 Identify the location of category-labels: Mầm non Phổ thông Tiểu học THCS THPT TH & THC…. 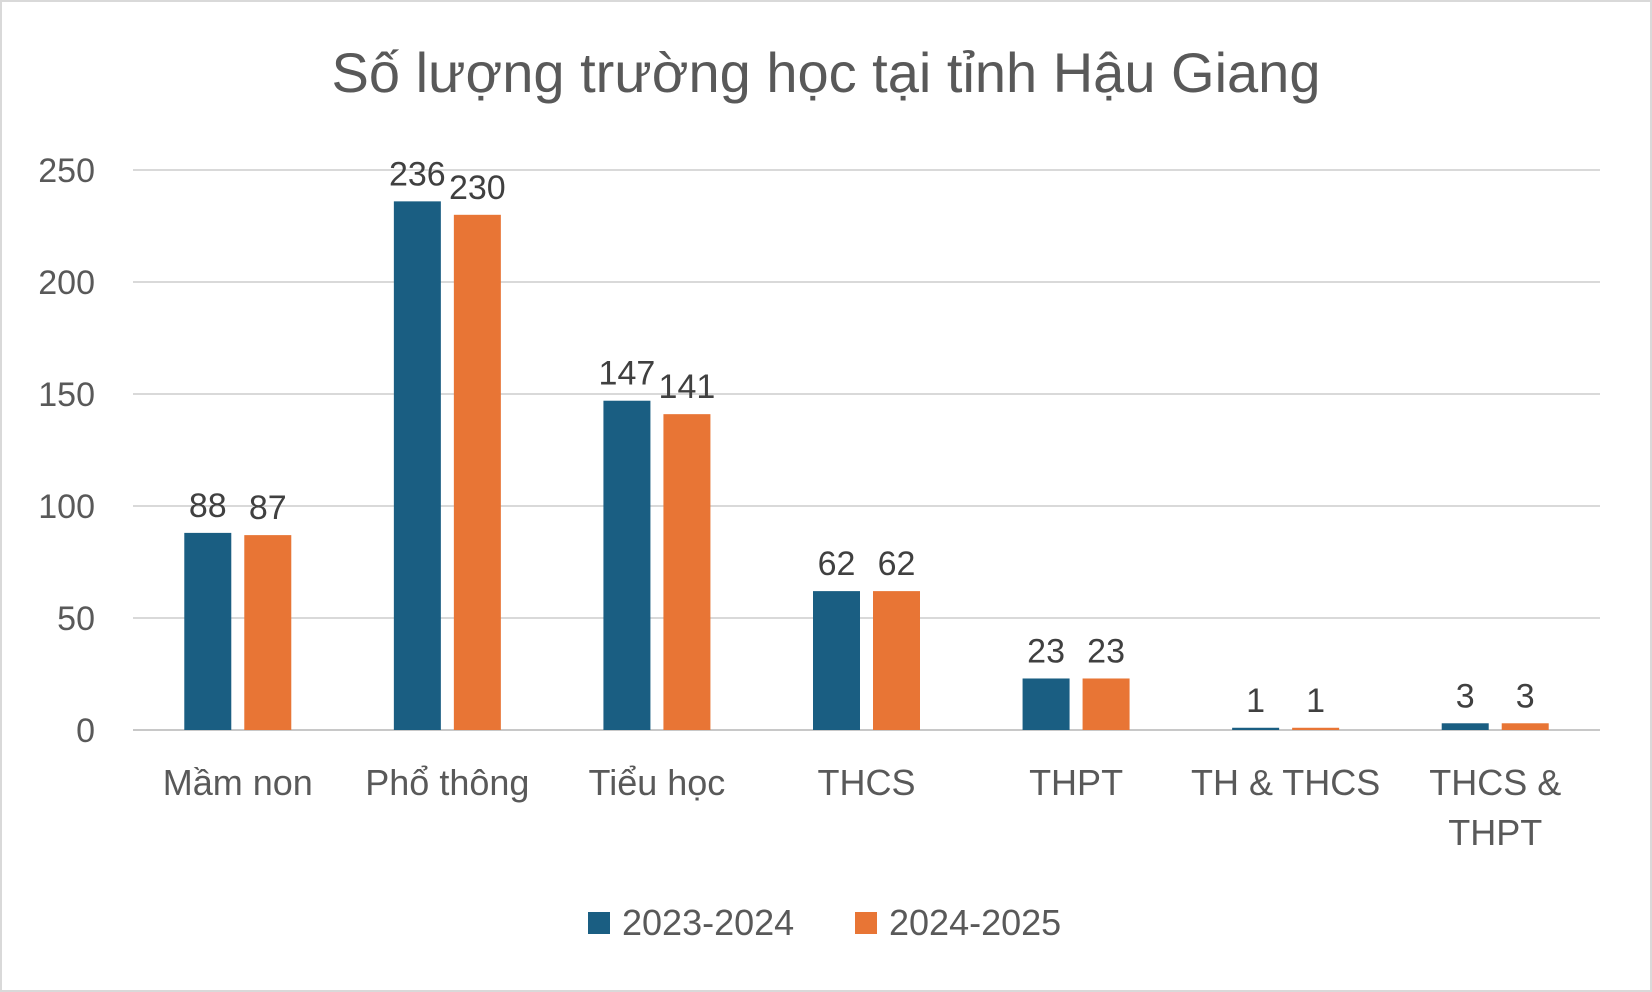
(862, 807).